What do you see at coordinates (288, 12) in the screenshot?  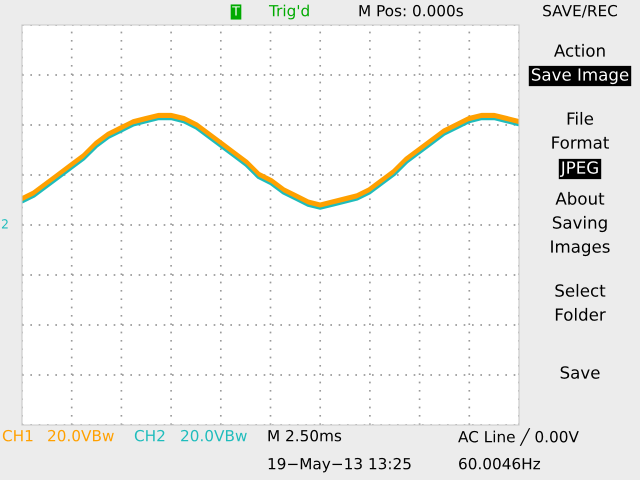 I see `text: Trig'd` at bounding box center [288, 12].